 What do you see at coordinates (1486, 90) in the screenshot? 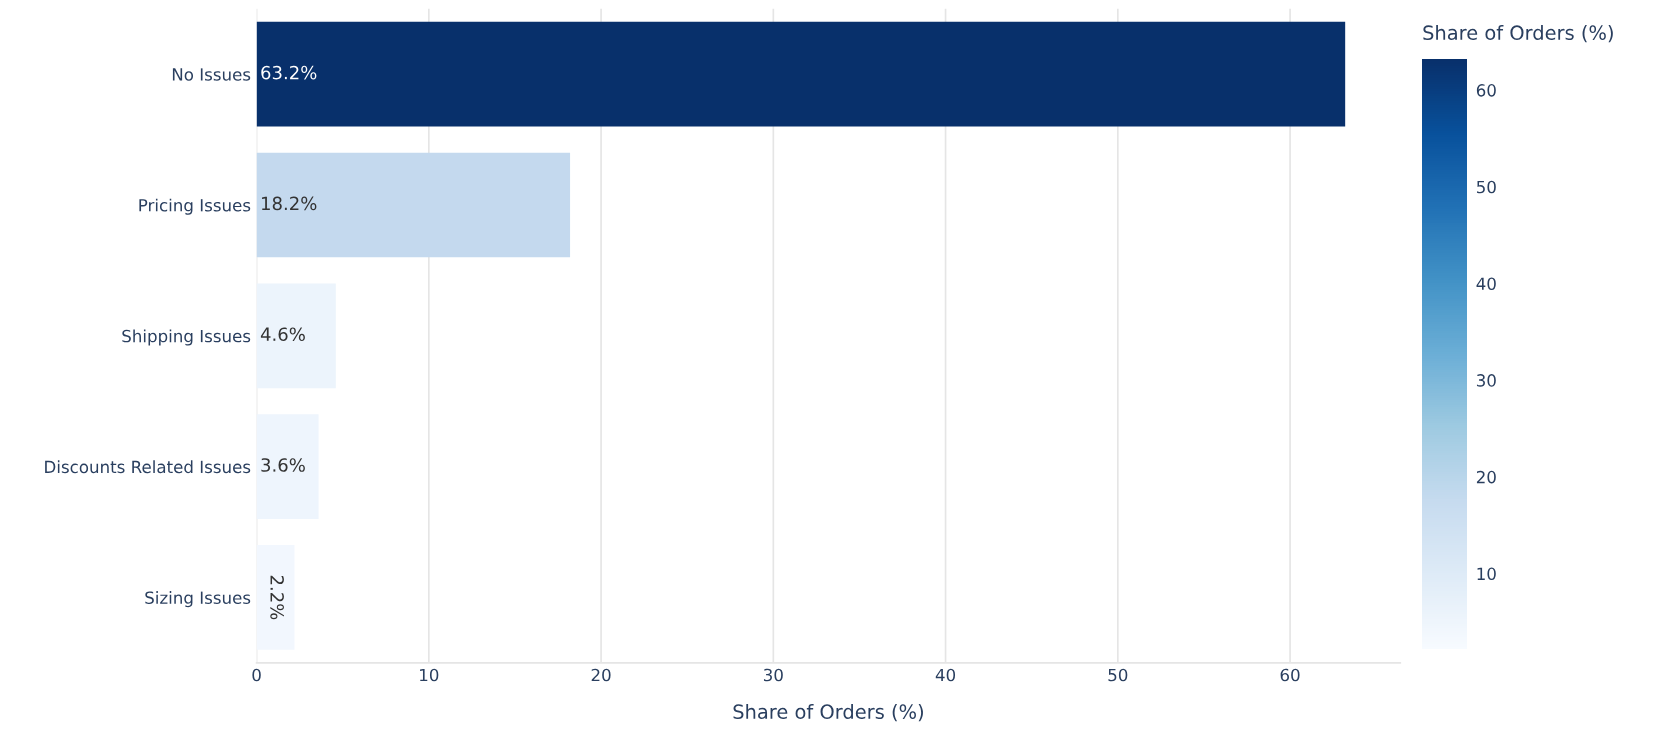
I see `color-bar-label: 60` at bounding box center [1486, 90].